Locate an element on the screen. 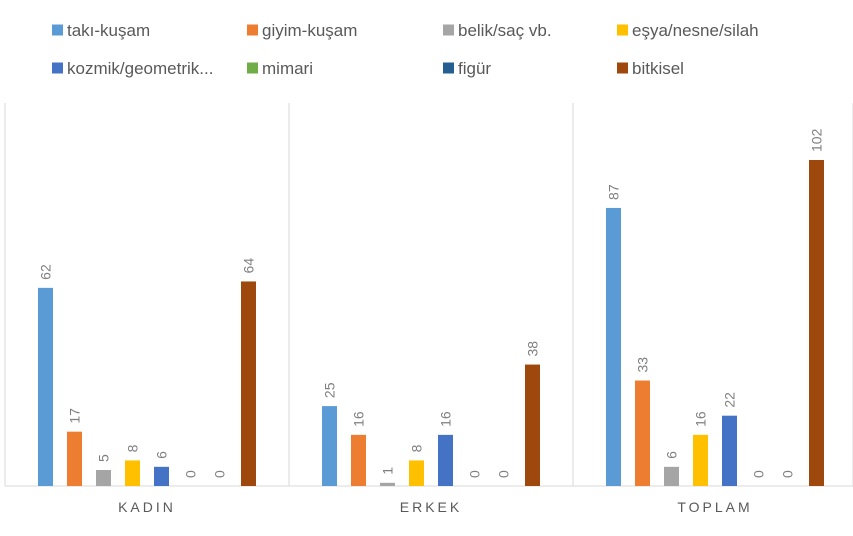 Image resolution: width=853 pixels, height=536 pixels. data-label-belik-sac-vb-kadin: 5 is located at coordinates (104, 458).